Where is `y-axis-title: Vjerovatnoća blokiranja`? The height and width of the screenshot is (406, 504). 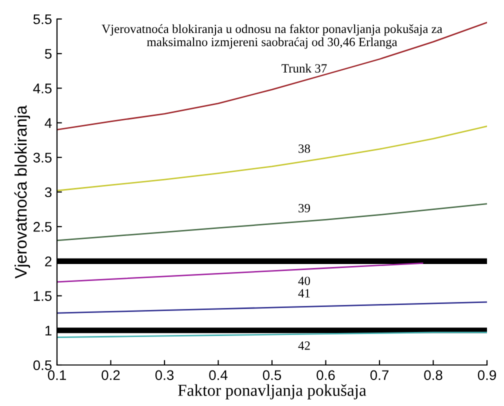 y-axis-title: Vjerovatnoća blokiranja is located at coordinates (22, 192).